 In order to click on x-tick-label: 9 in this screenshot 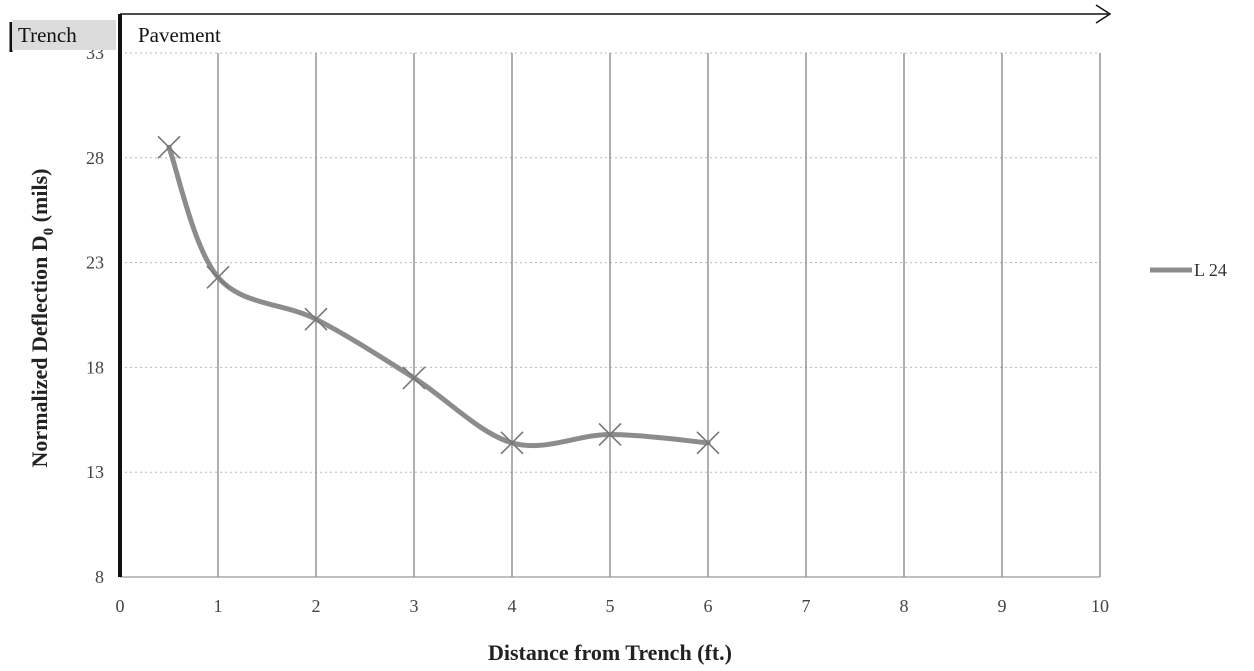, I will do `click(1002, 606)`.